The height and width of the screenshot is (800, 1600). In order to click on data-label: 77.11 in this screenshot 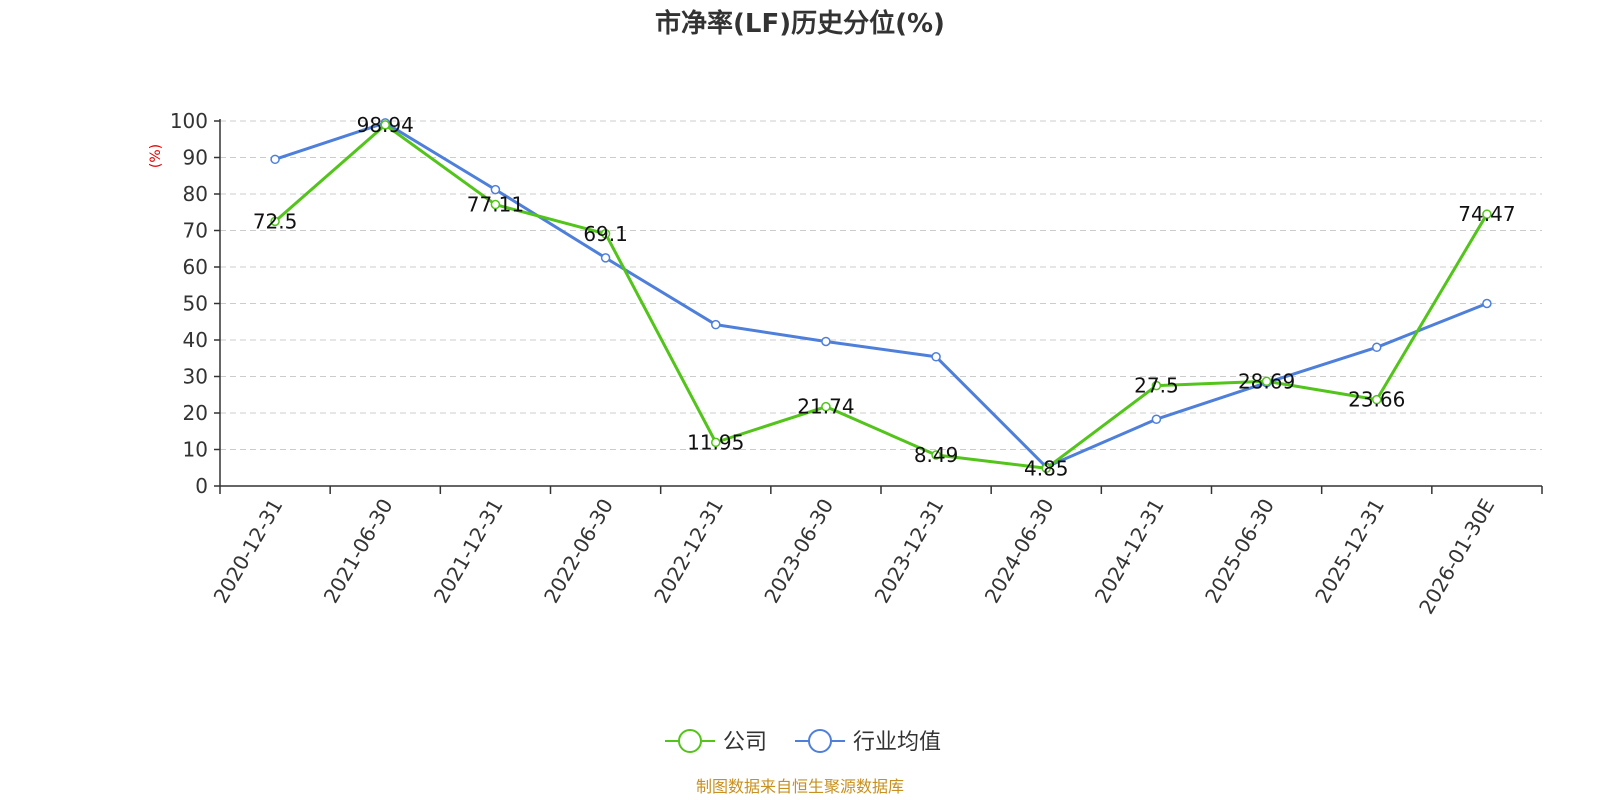, I will do `click(495, 205)`.